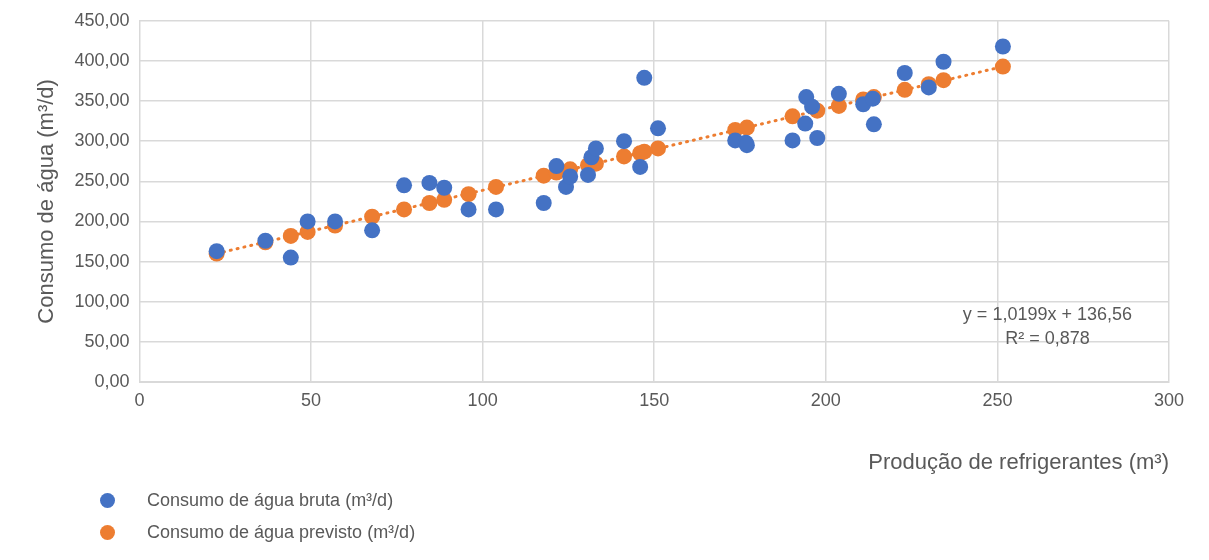  Describe the element at coordinates (102, 19) in the screenshot. I see `y-tick-label: 450,00` at that location.